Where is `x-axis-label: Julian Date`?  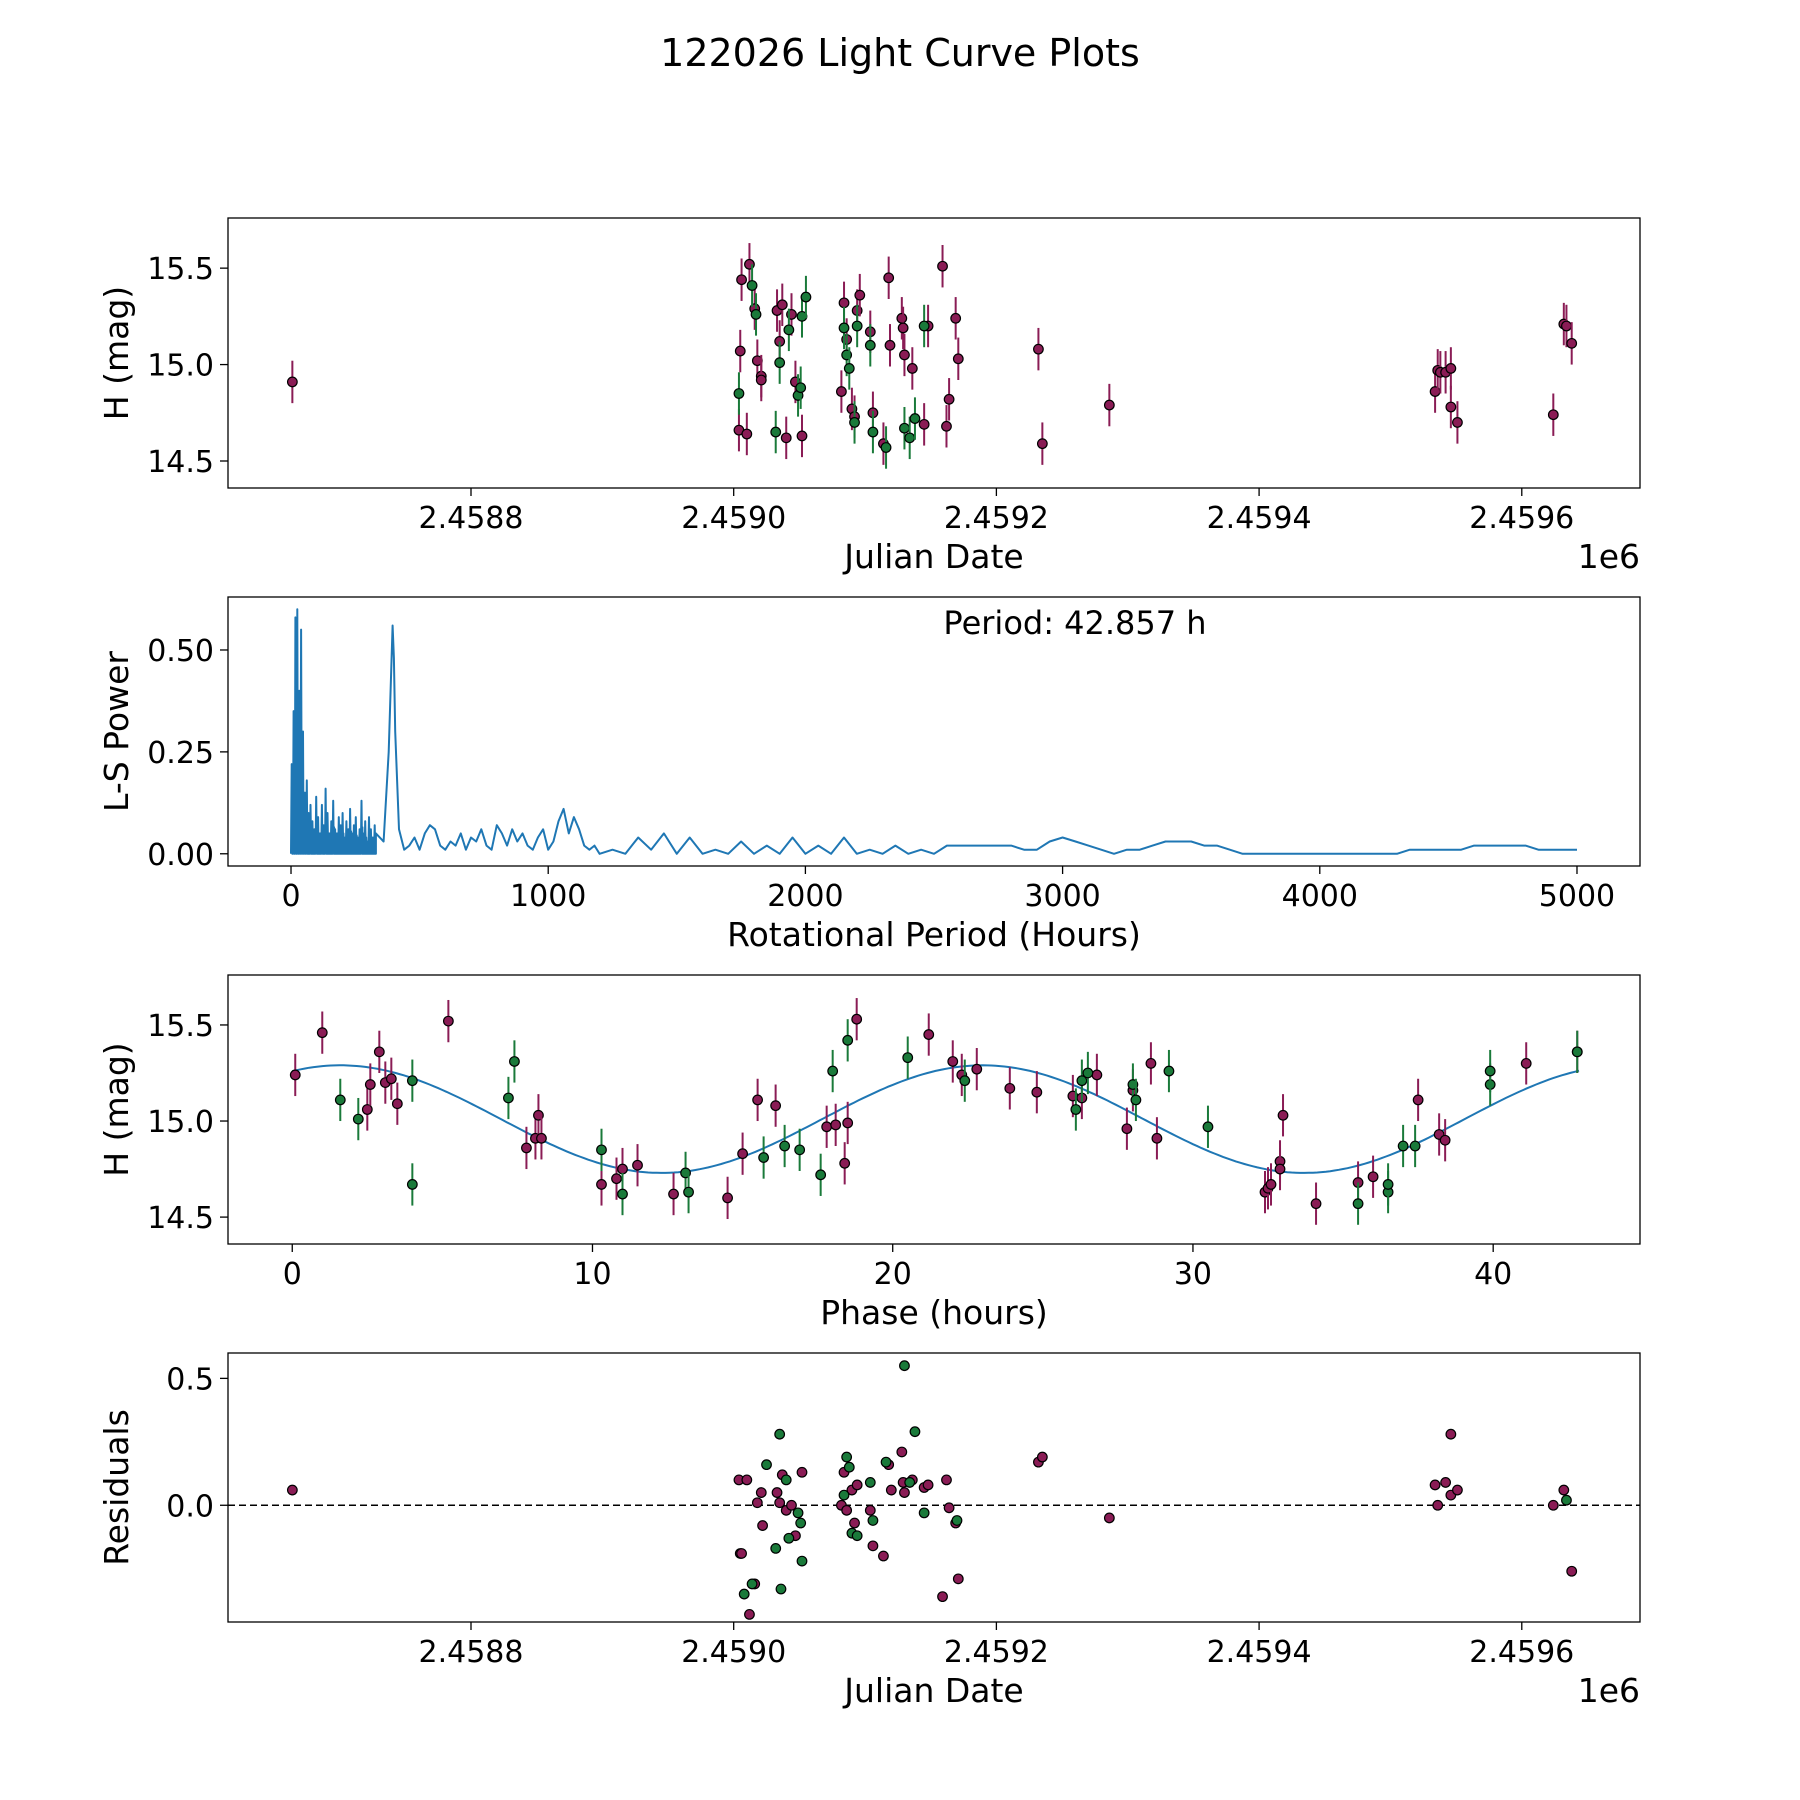
x-axis-label: Julian Date is located at coordinates (933, 1690).